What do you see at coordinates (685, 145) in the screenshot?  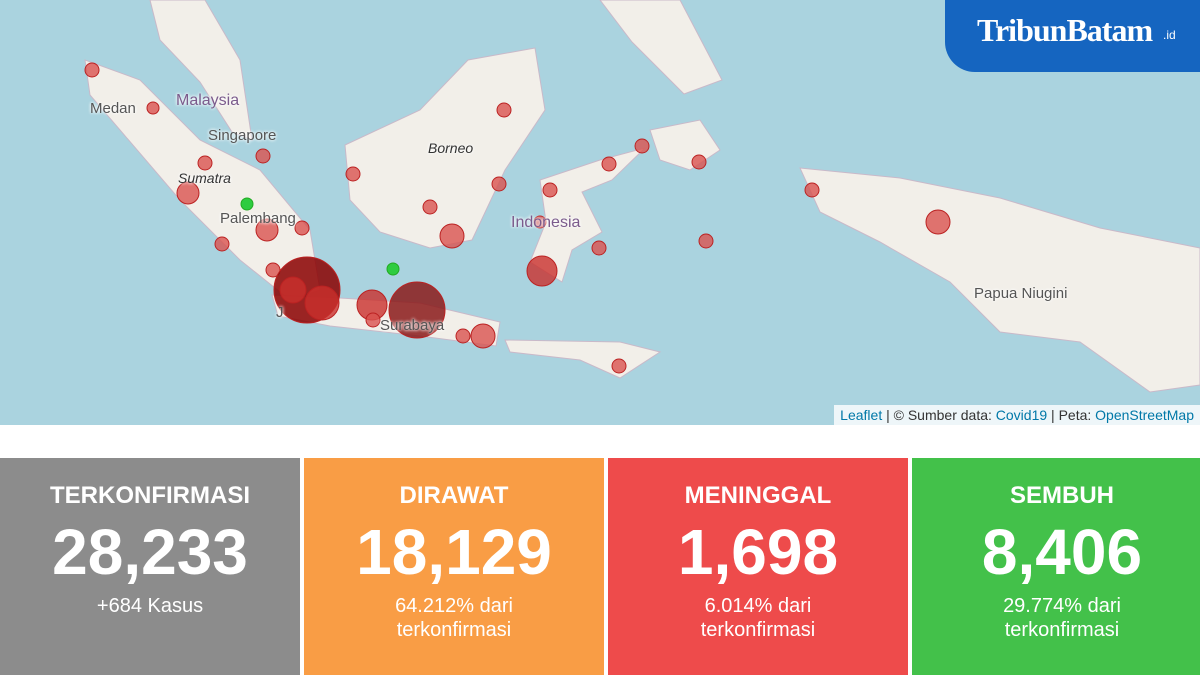 I see `halmahera` at bounding box center [685, 145].